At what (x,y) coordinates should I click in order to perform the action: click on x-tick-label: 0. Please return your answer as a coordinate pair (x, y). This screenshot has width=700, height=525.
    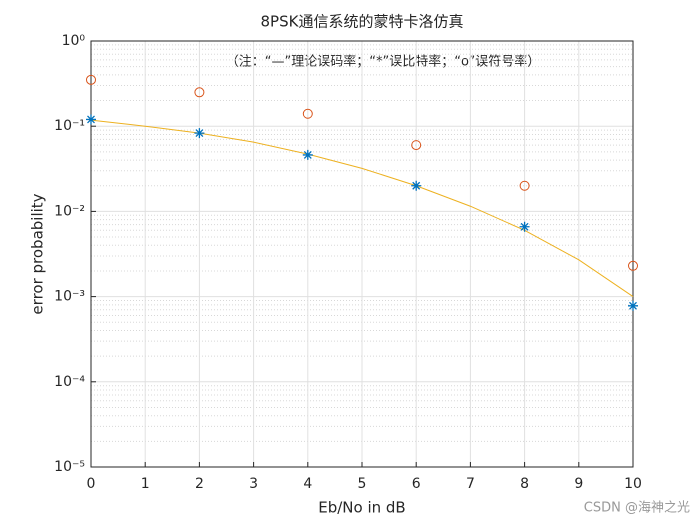
    Looking at the image, I should click on (91, 484).